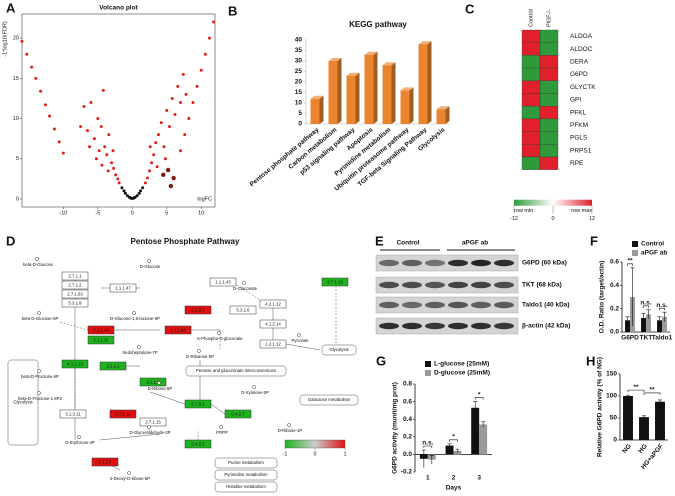 The image size is (675, 496). I want to click on metabolite-label: 6-Phospho-D-gluconate, so click(220, 338).